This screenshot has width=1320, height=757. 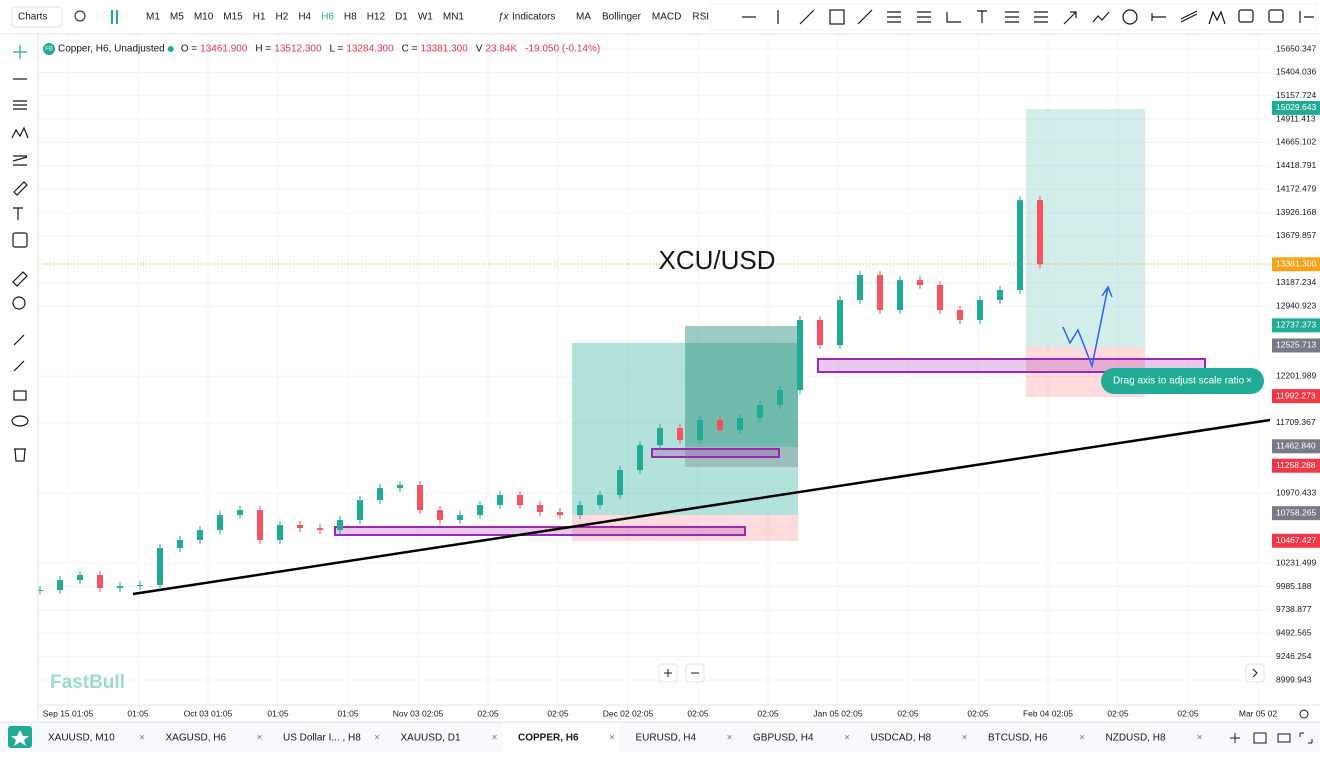 What do you see at coordinates (1296, 264) in the screenshot?
I see `price-badge-label: 13381.300` at bounding box center [1296, 264].